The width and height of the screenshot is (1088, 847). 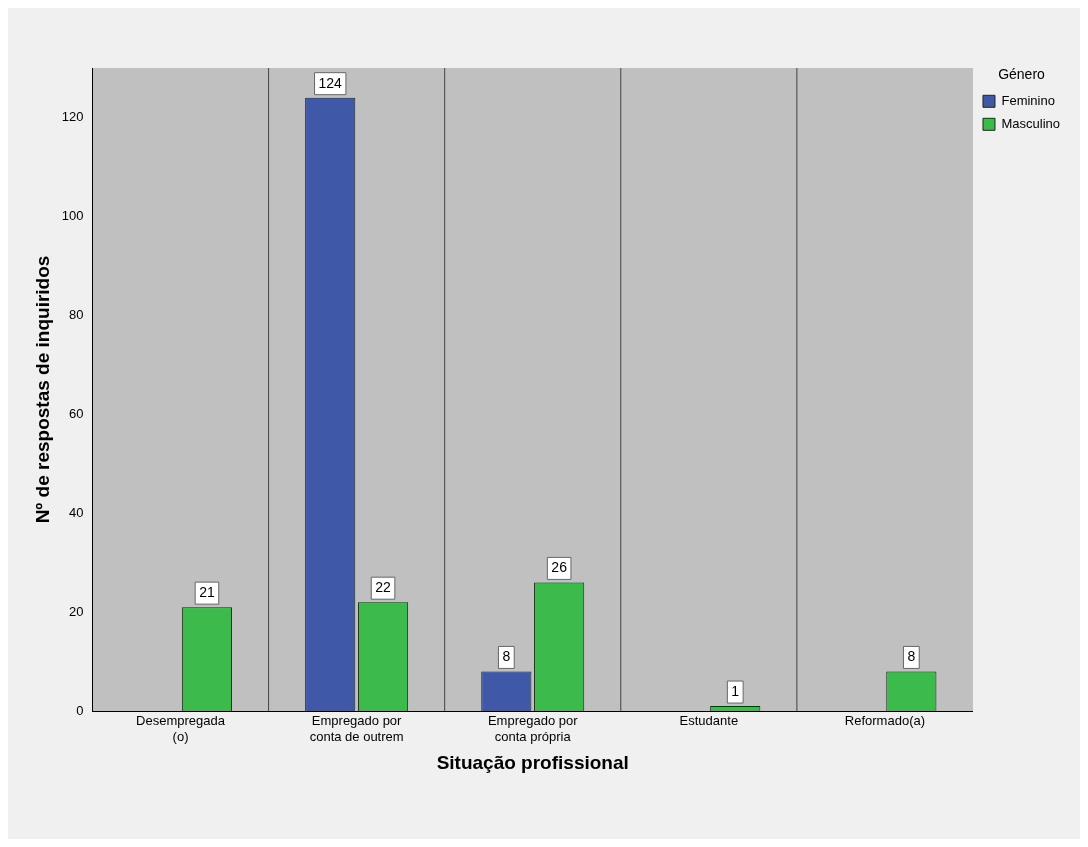 I want to click on x-tick-label: Empregado por conta própria, so click(x=533, y=728).